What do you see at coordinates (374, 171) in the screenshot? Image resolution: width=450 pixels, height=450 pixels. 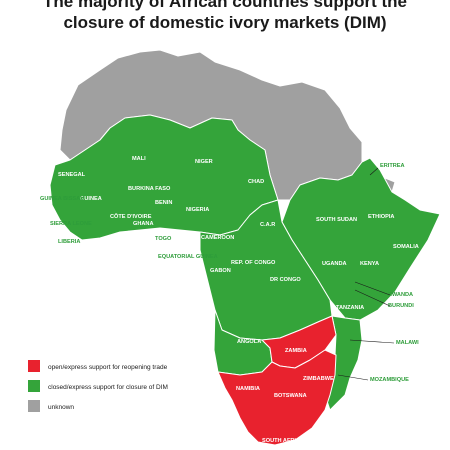 I see `leader-eritrea` at bounding box center [374, 171].